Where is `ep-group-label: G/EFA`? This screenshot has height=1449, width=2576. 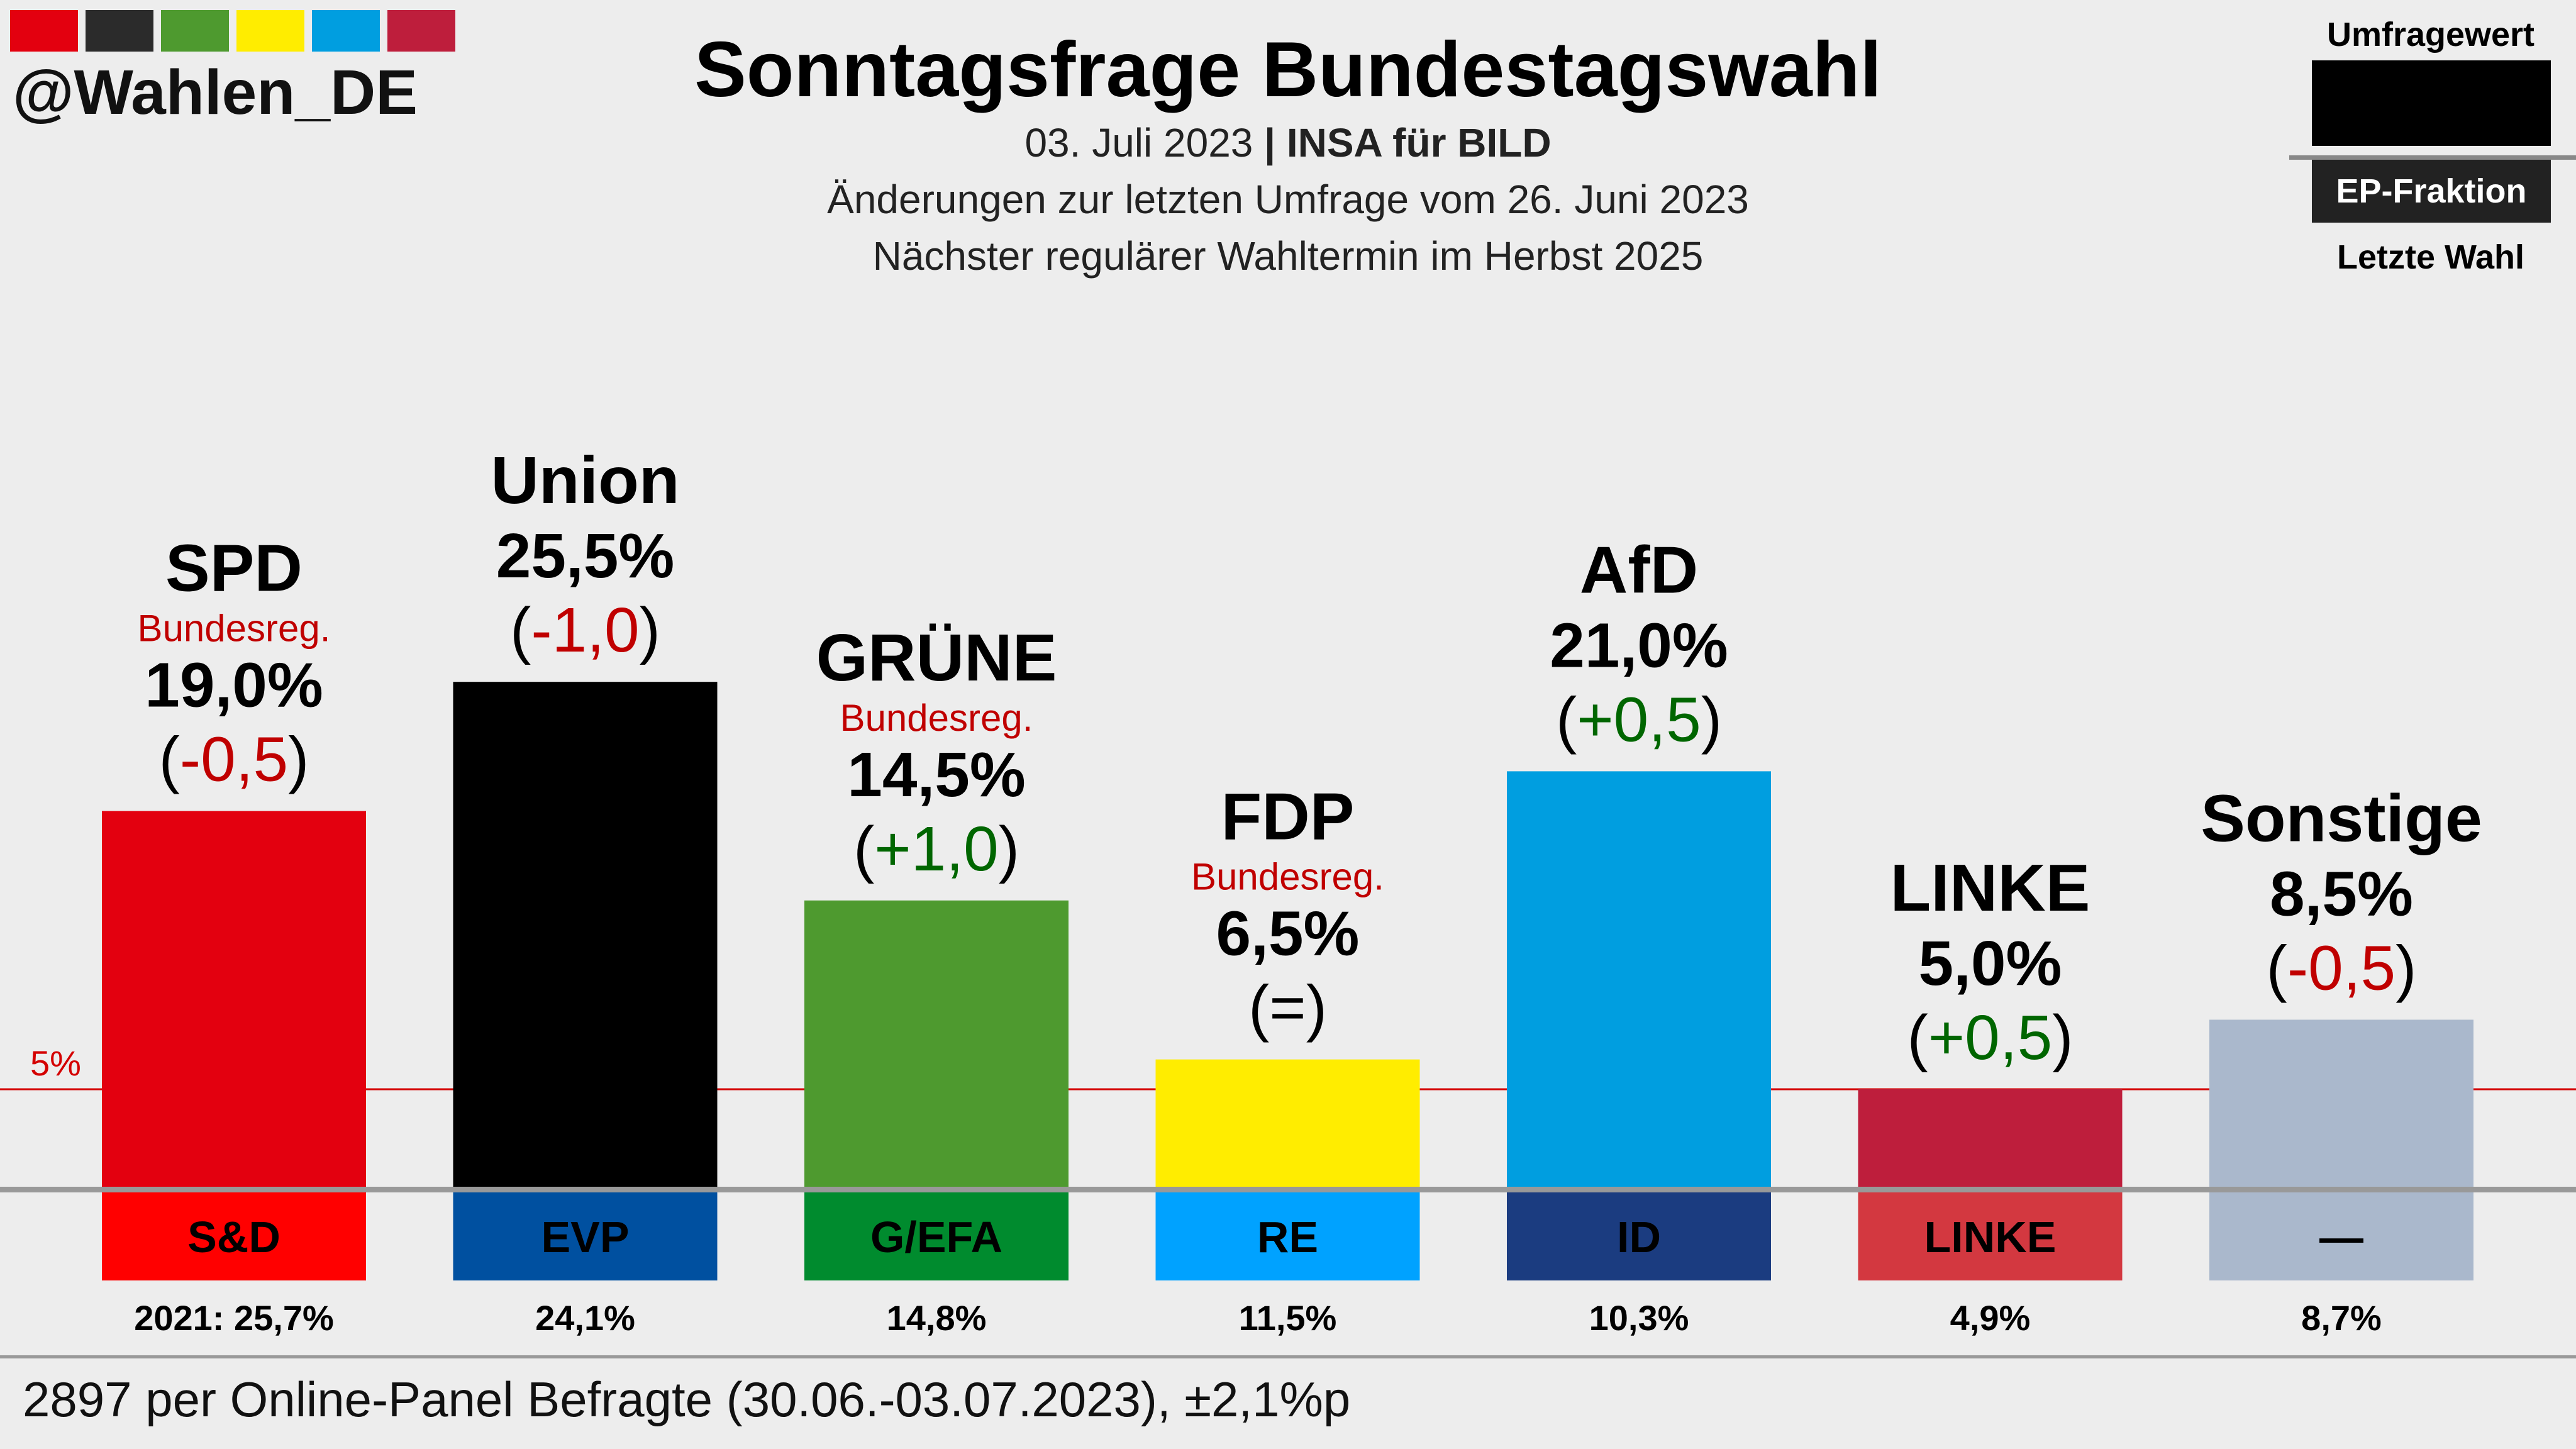
ep-group-label: G/EFA is located at coordinates (936, 1237).